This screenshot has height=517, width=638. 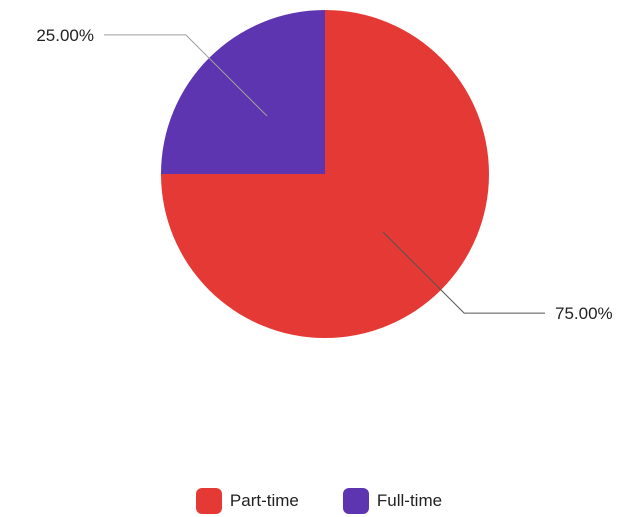 I want to click on legend-item-part-time: Part-time, so click(x=247, y=501).